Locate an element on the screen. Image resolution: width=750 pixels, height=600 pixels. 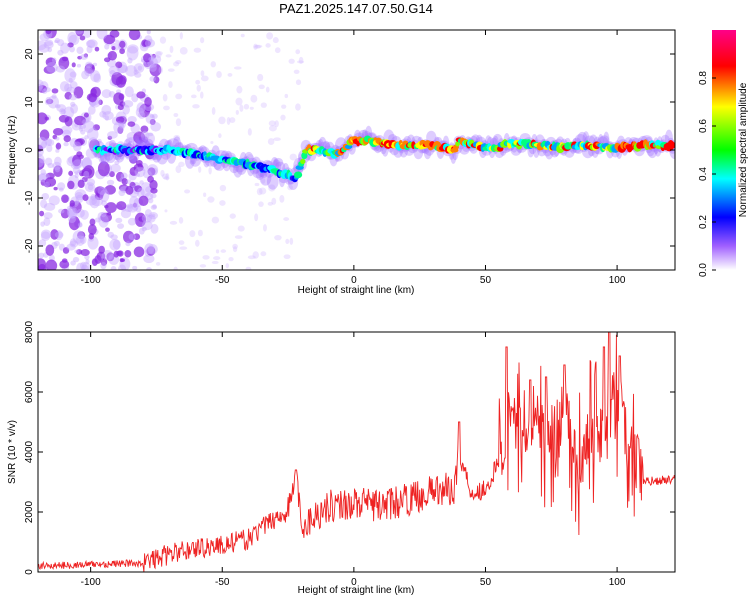
snr-x-tick-label: -100 is located at coordinates (91, 582).